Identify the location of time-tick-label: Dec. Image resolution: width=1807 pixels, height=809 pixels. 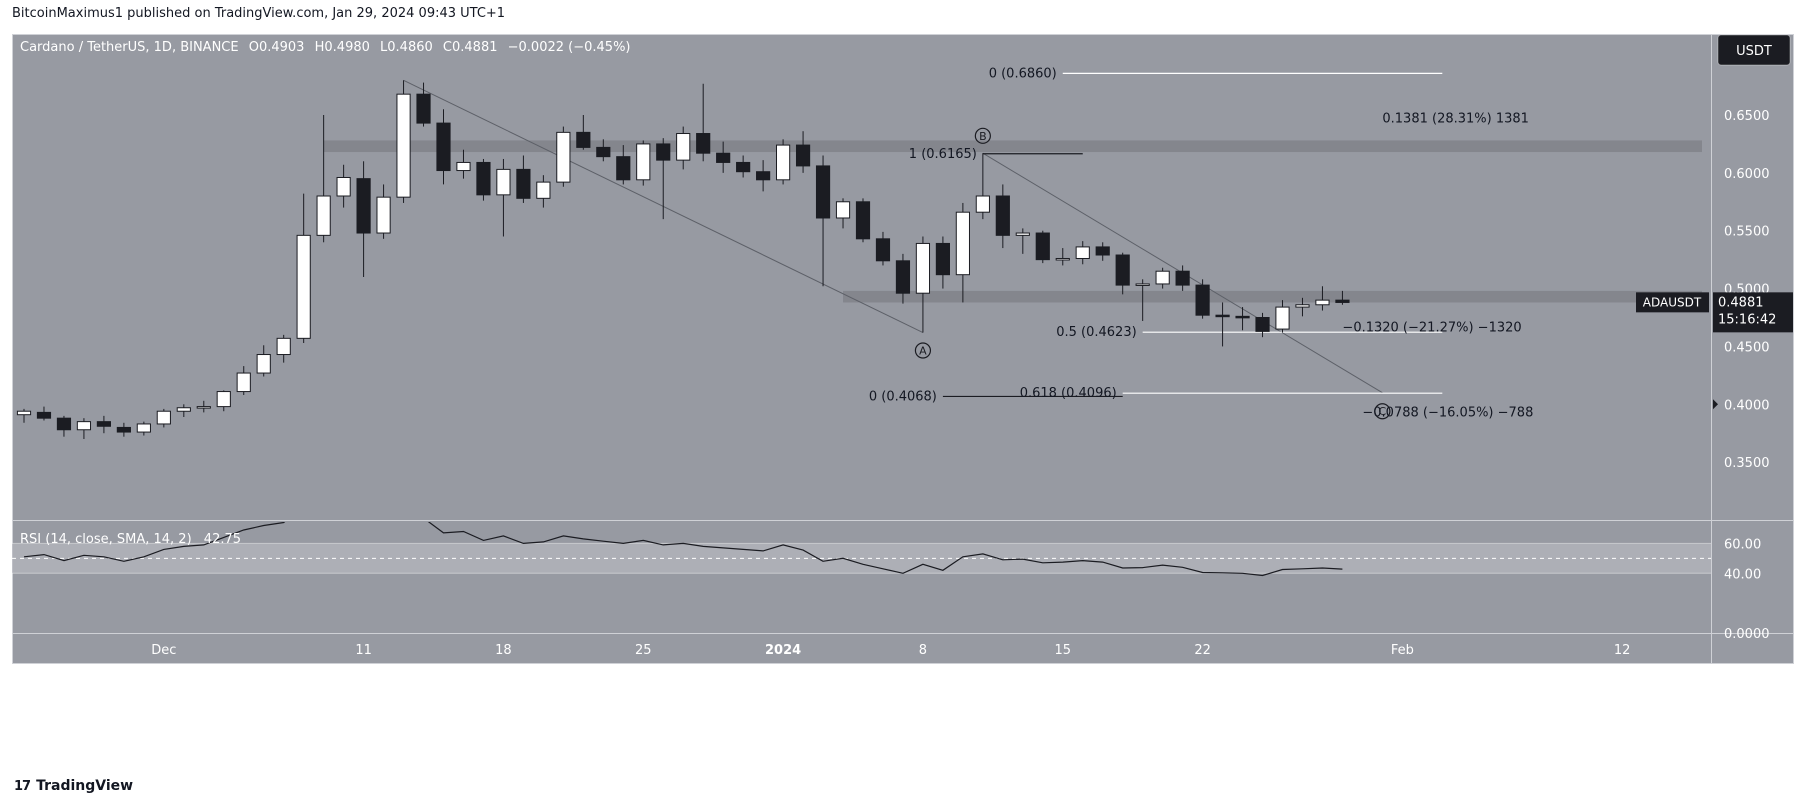
(163, 650).